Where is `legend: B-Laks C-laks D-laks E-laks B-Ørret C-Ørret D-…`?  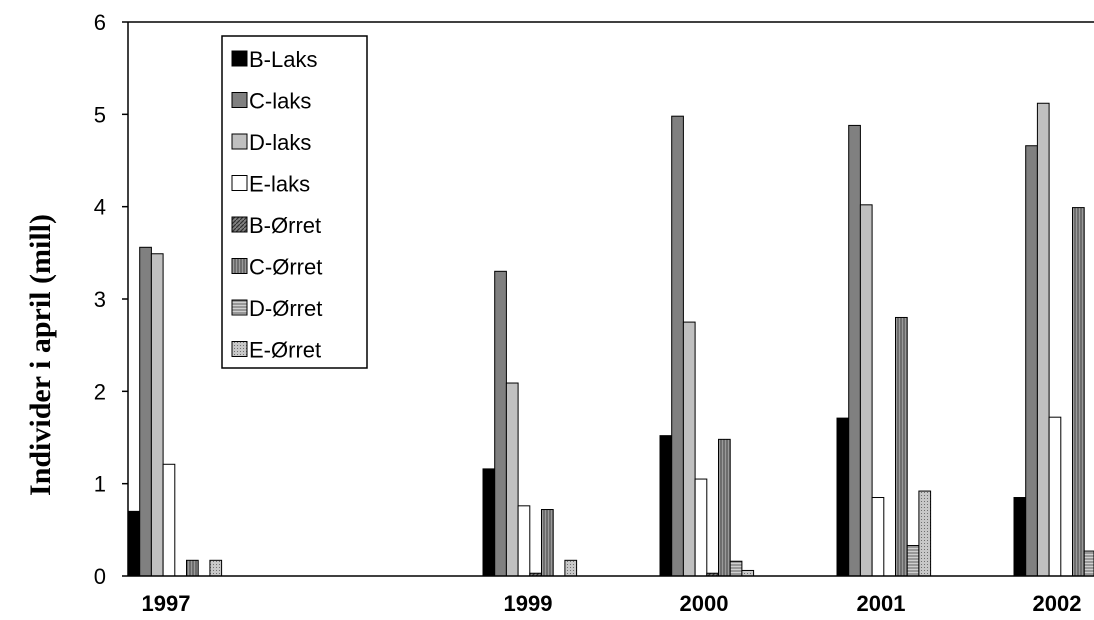
legend: B-Laks C-laks D-laks E-laks B-Ørret C-Ørret D-… is located at coordinates (294, 202).